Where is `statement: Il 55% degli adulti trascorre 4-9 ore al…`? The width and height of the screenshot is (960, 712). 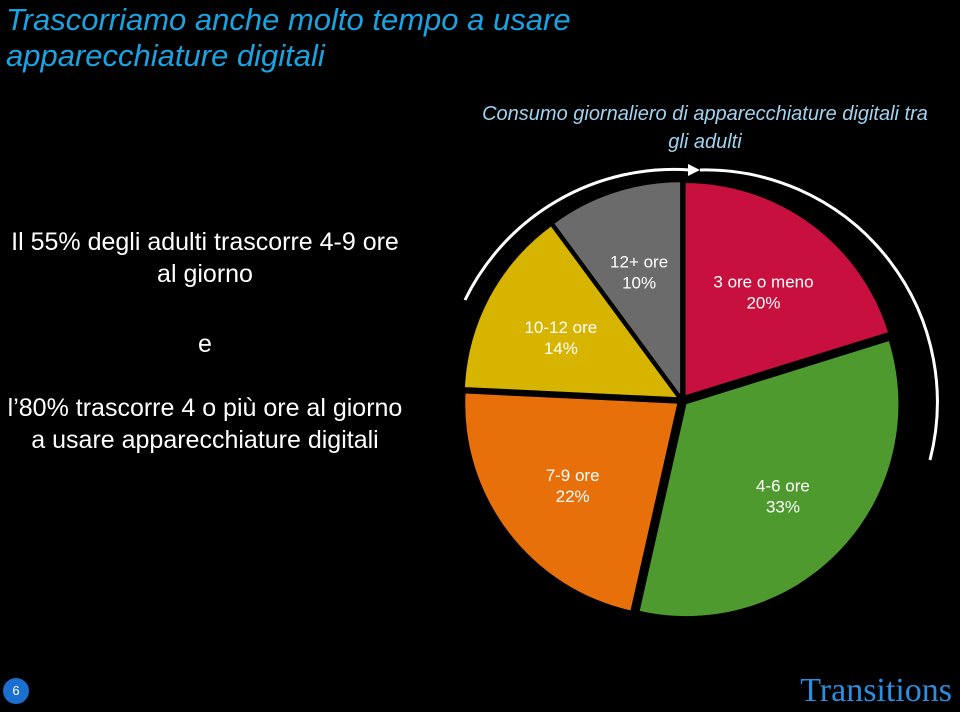 statement: Il 55% degli adulti trascorre 4-9 ore al… is located at coordinates (205, 258).